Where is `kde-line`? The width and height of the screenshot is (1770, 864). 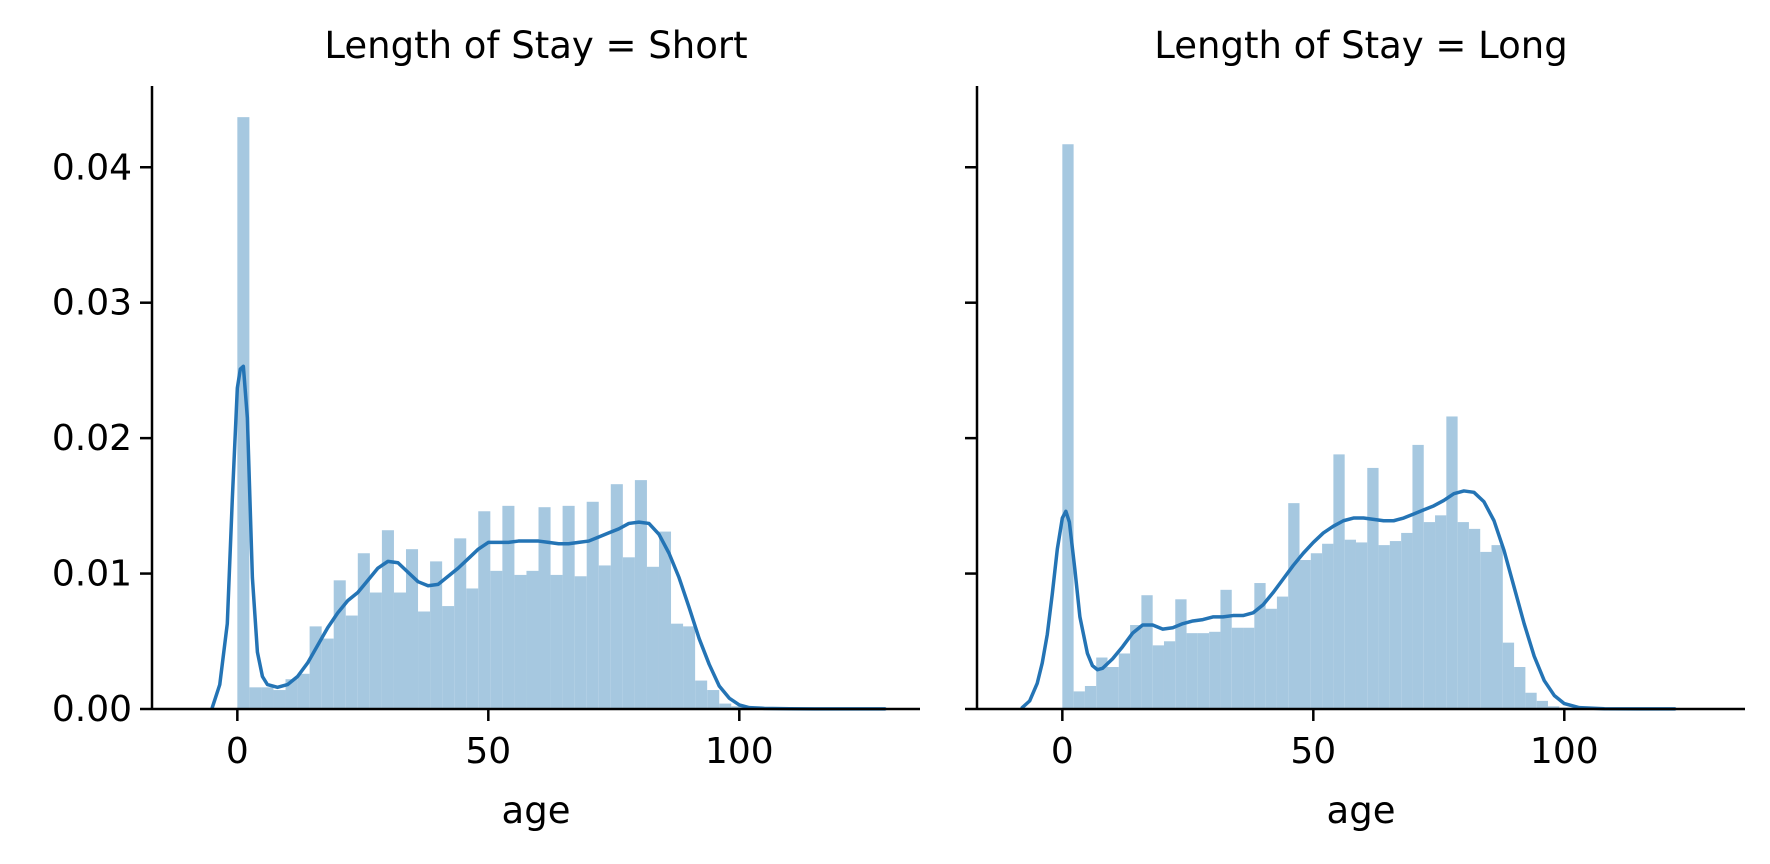 kde-line is located at coordinates (1348, 600).